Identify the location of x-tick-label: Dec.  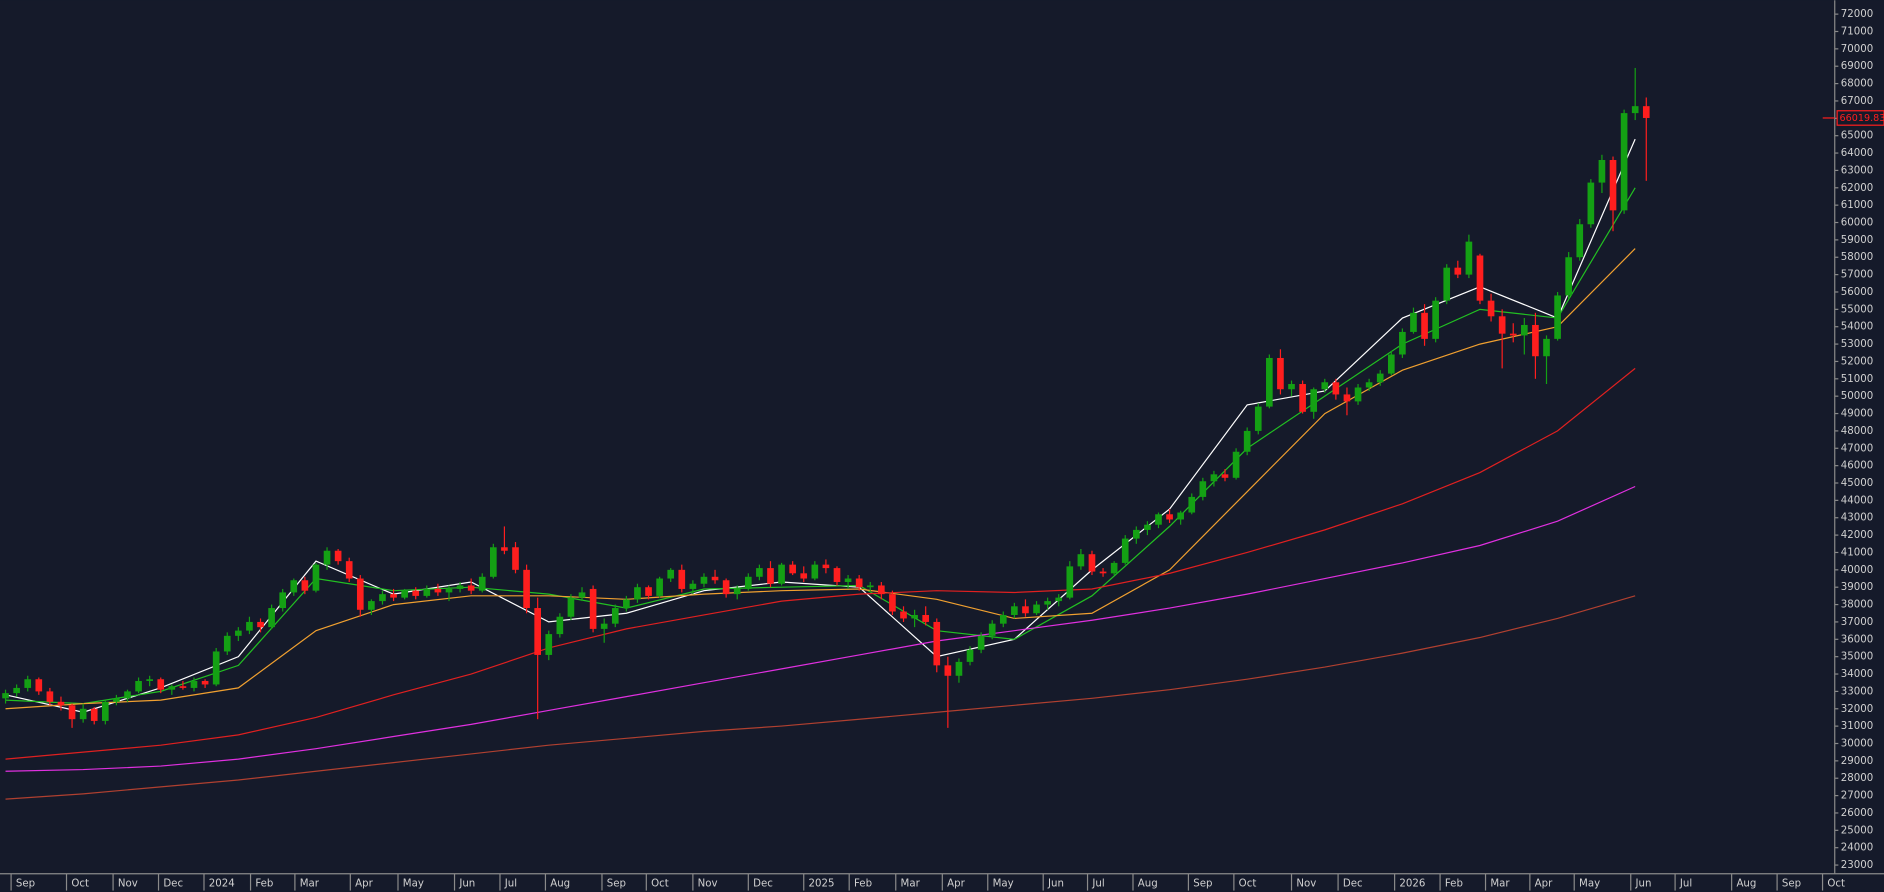
(173, 883).